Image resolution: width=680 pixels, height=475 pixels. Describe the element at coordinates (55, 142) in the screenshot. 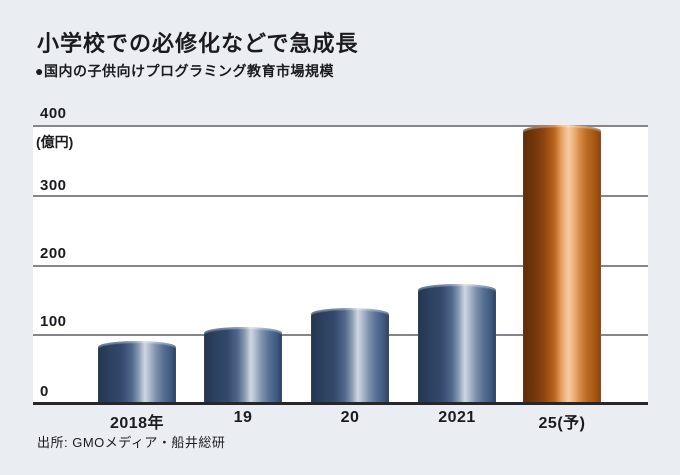

I see `y-axis-unit-label: (億円)` at that location.